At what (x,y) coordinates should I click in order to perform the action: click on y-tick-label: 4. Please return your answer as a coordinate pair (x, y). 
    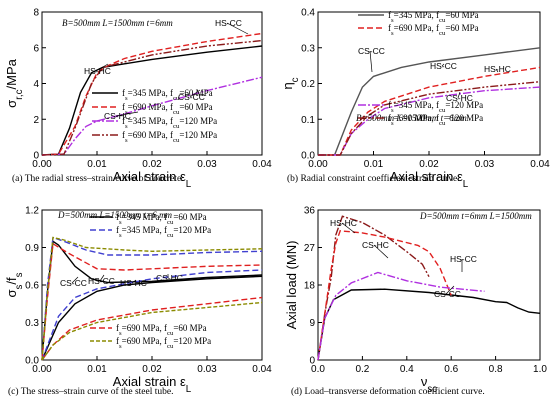
    Looking at the image, I should click on (36, 84).